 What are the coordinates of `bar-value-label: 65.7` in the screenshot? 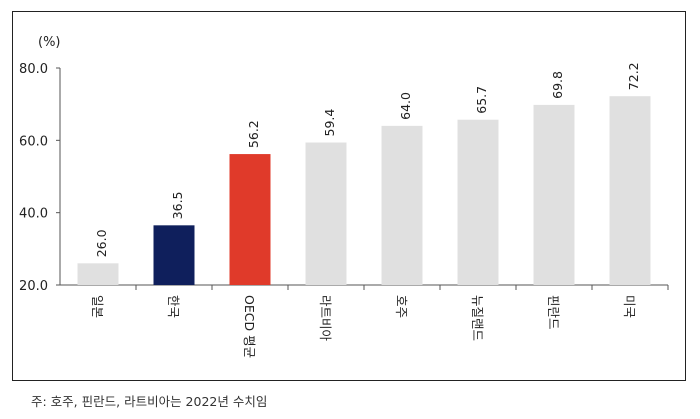 It's located at (481, 100).